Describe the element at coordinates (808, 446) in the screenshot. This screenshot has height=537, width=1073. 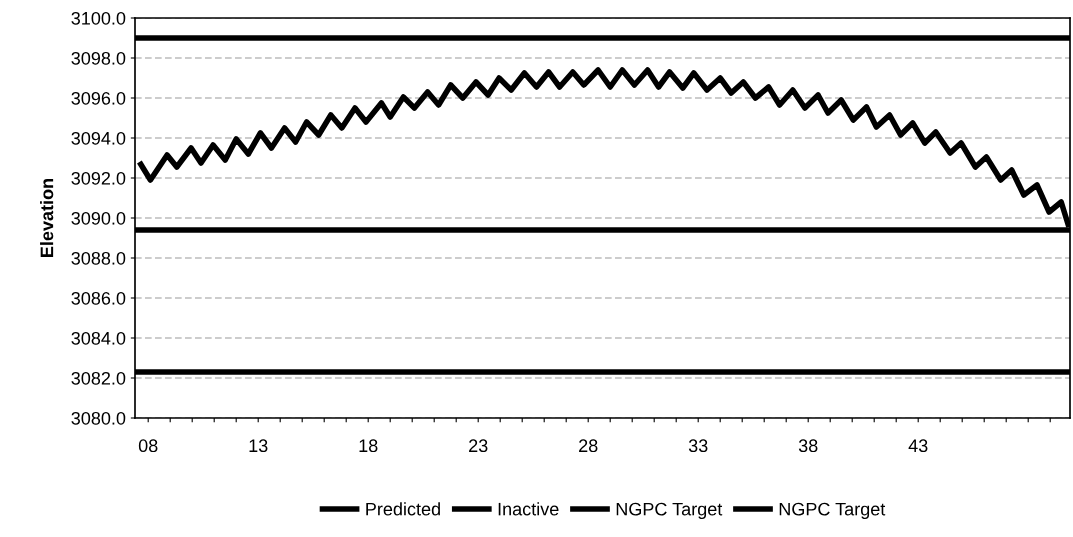
I see `x-tick-label: 38` at that location.